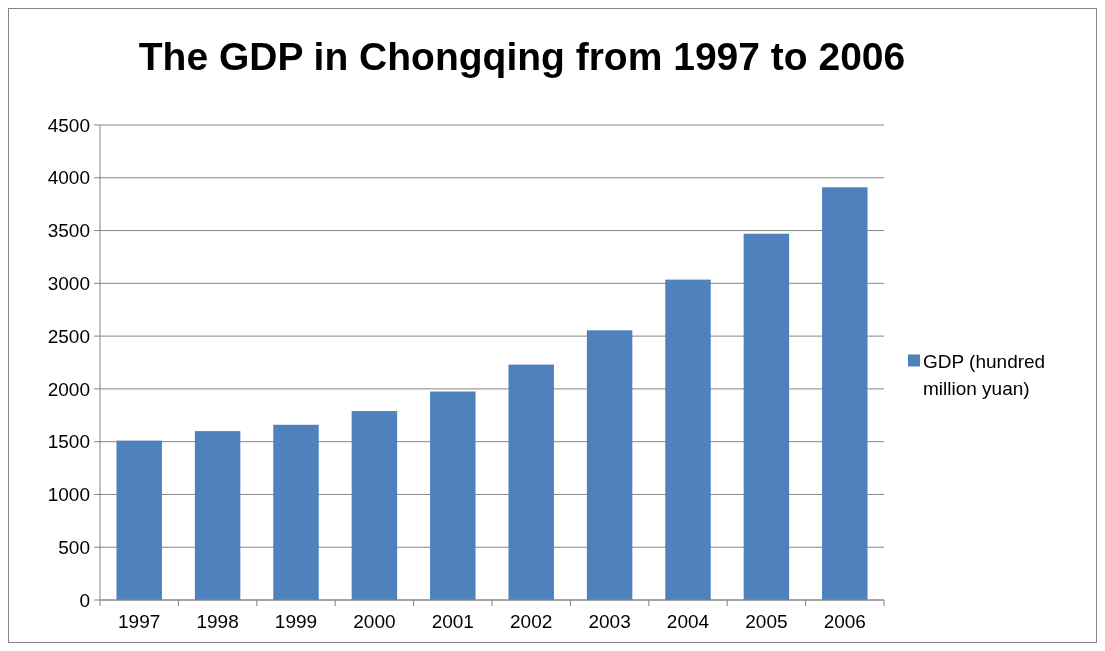 The image size is (1105, 651). What do you see at coordinates (68, 283) in the screenshot?
I see `y-tick-label: 3000` at bounding box center [68, 283].